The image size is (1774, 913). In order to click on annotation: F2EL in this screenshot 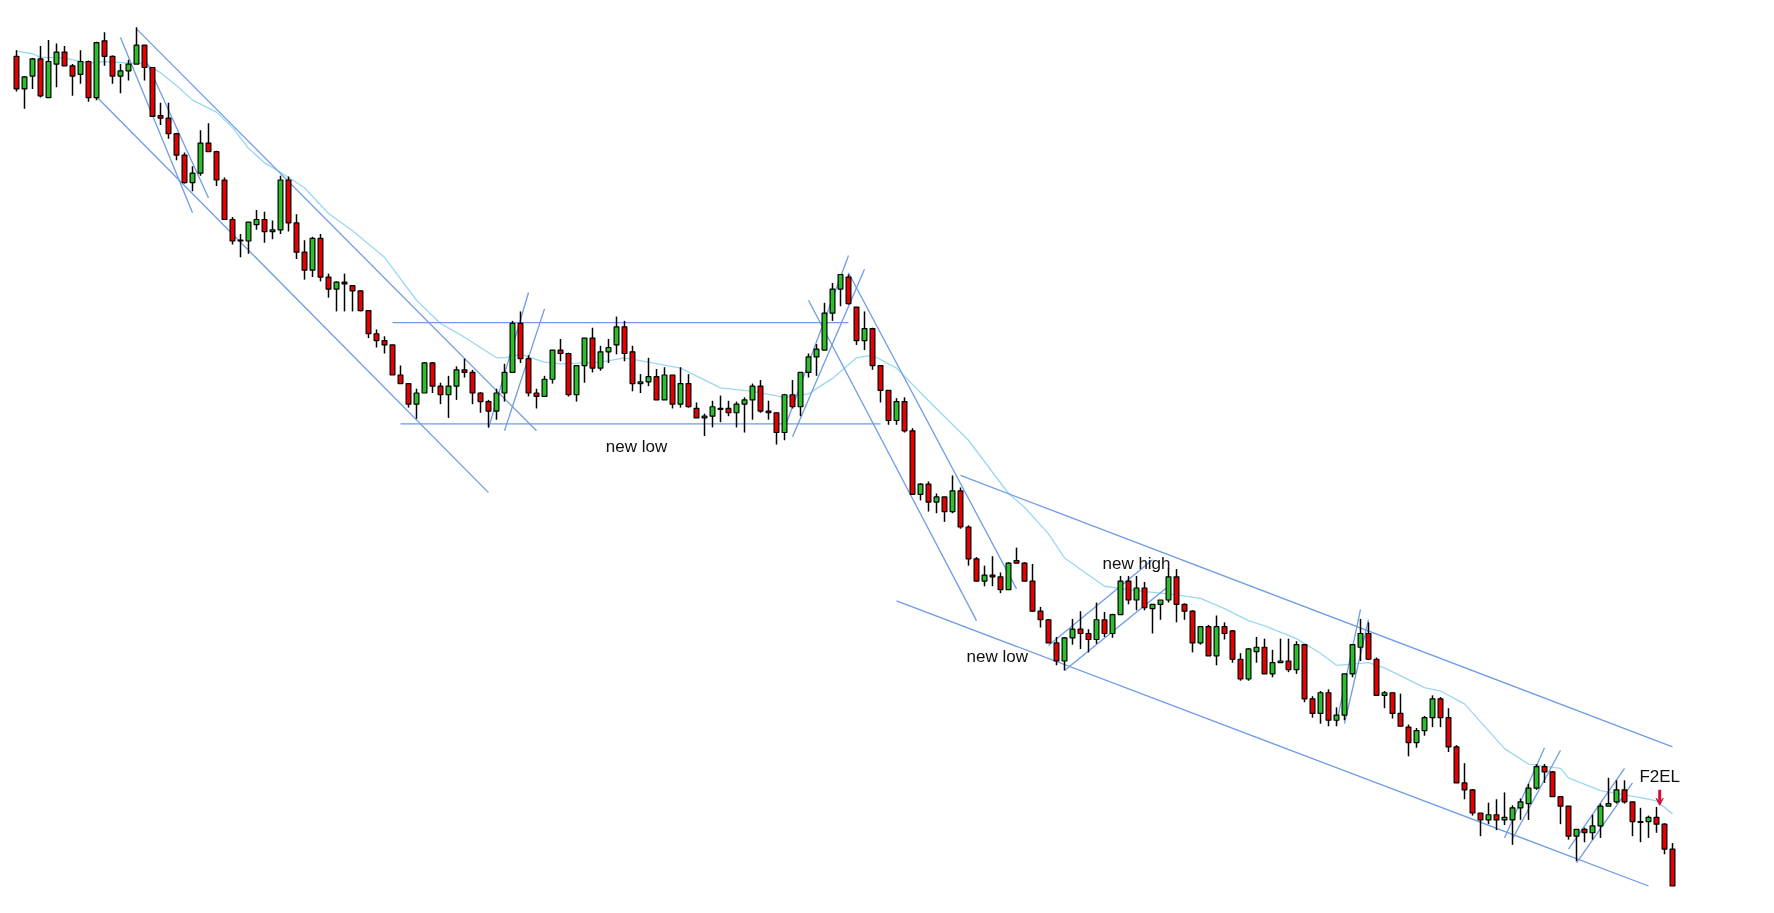, I will do `click(1660, 776)`.